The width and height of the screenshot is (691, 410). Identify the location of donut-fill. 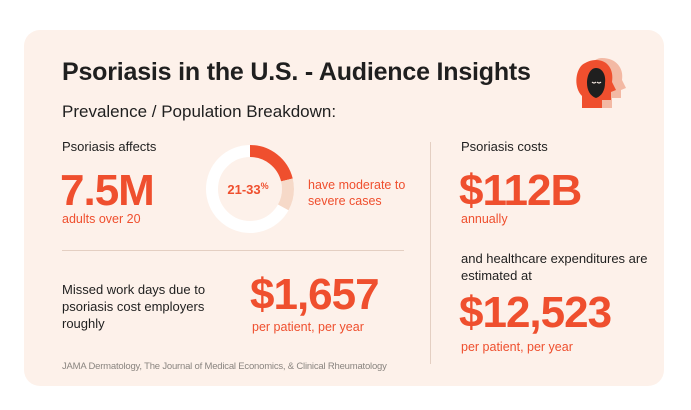
(250, 189).